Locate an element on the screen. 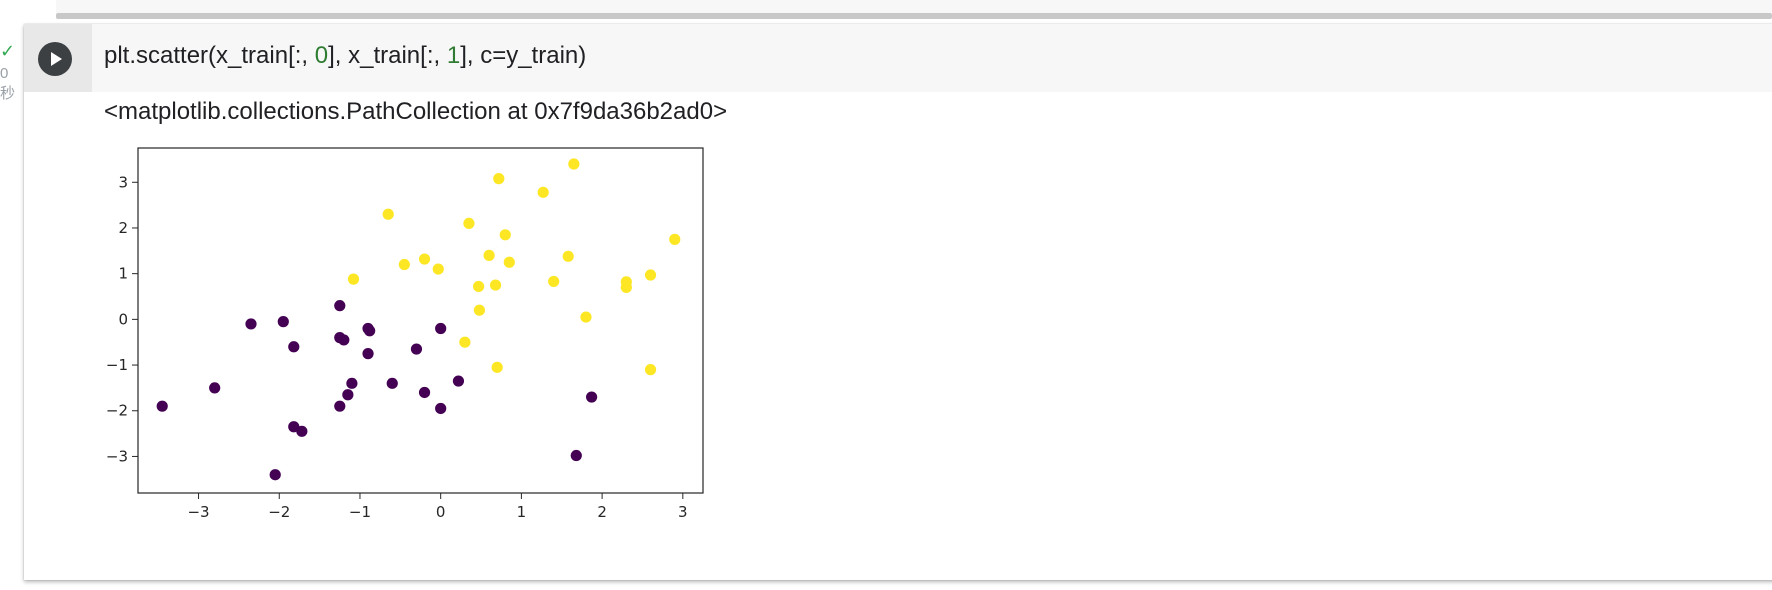  run-cell-button is located at coordinates (55, 59).